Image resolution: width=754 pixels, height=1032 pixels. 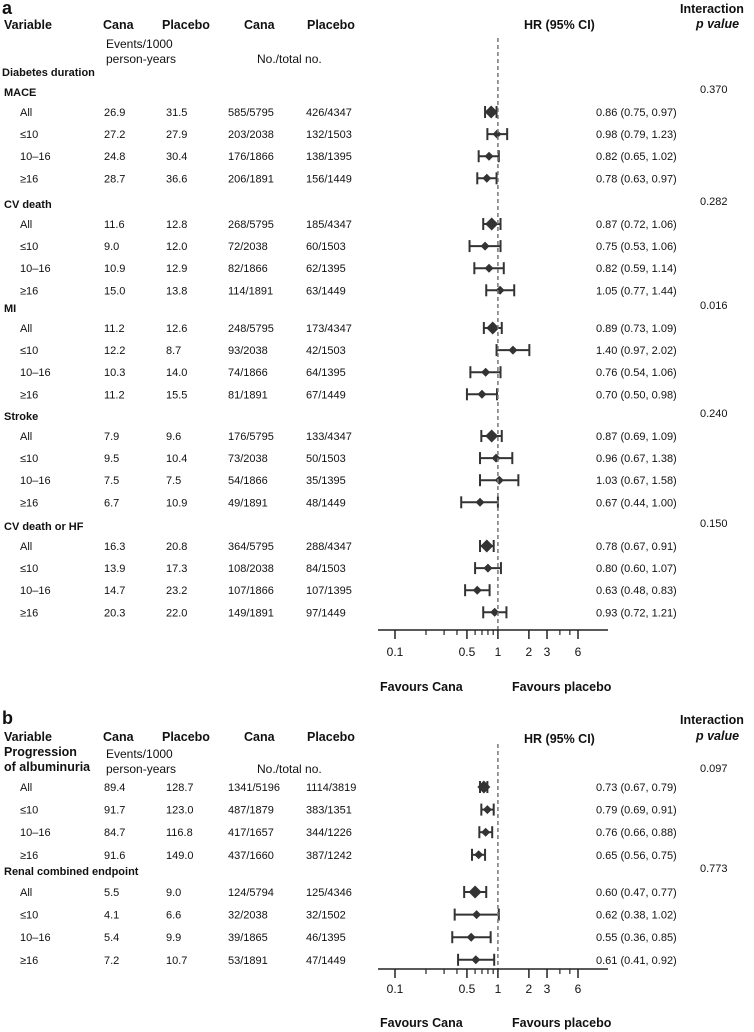 What do you see at coordinates (513, 350) in the screenshot?
I see `panel-a-group-2-row-1-hr-marker` at bounding box center [513, 350].